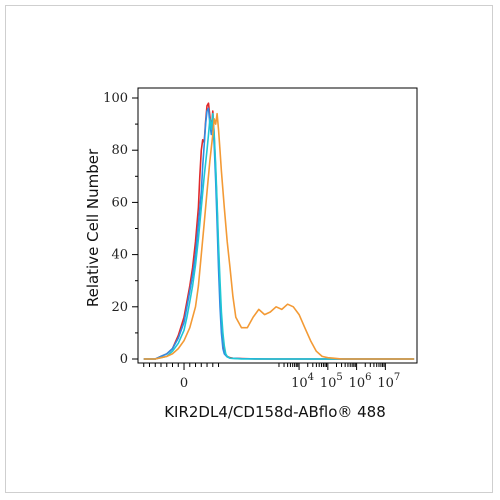 This screenshot has width=500, height=500. What do you see at coordinates (331, 381) in the screenshot?
I see `x-tick-label: 10⁵` at bounding box center [331, 381].